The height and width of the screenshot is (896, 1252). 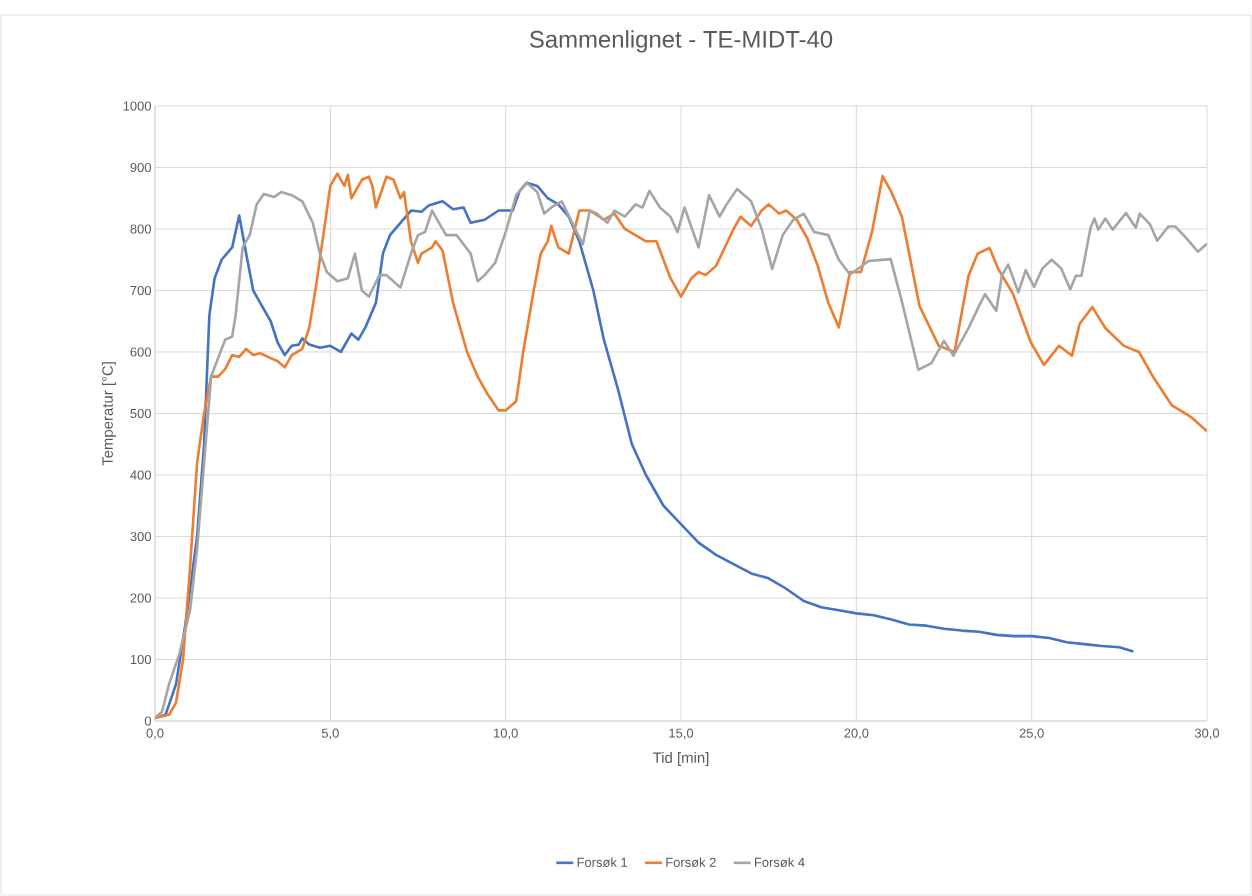 What do you see at coordinates (1031, 734) in the screenshot?
I see `x-tick-label: 25,0` at bounding box center [1031, 734].